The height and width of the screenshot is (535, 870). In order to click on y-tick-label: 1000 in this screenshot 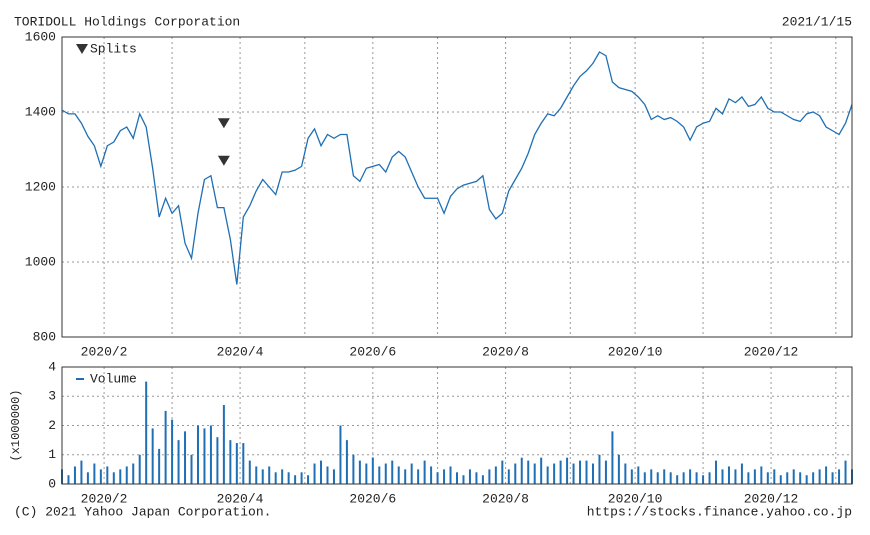, I will do `click(40, 261)`.